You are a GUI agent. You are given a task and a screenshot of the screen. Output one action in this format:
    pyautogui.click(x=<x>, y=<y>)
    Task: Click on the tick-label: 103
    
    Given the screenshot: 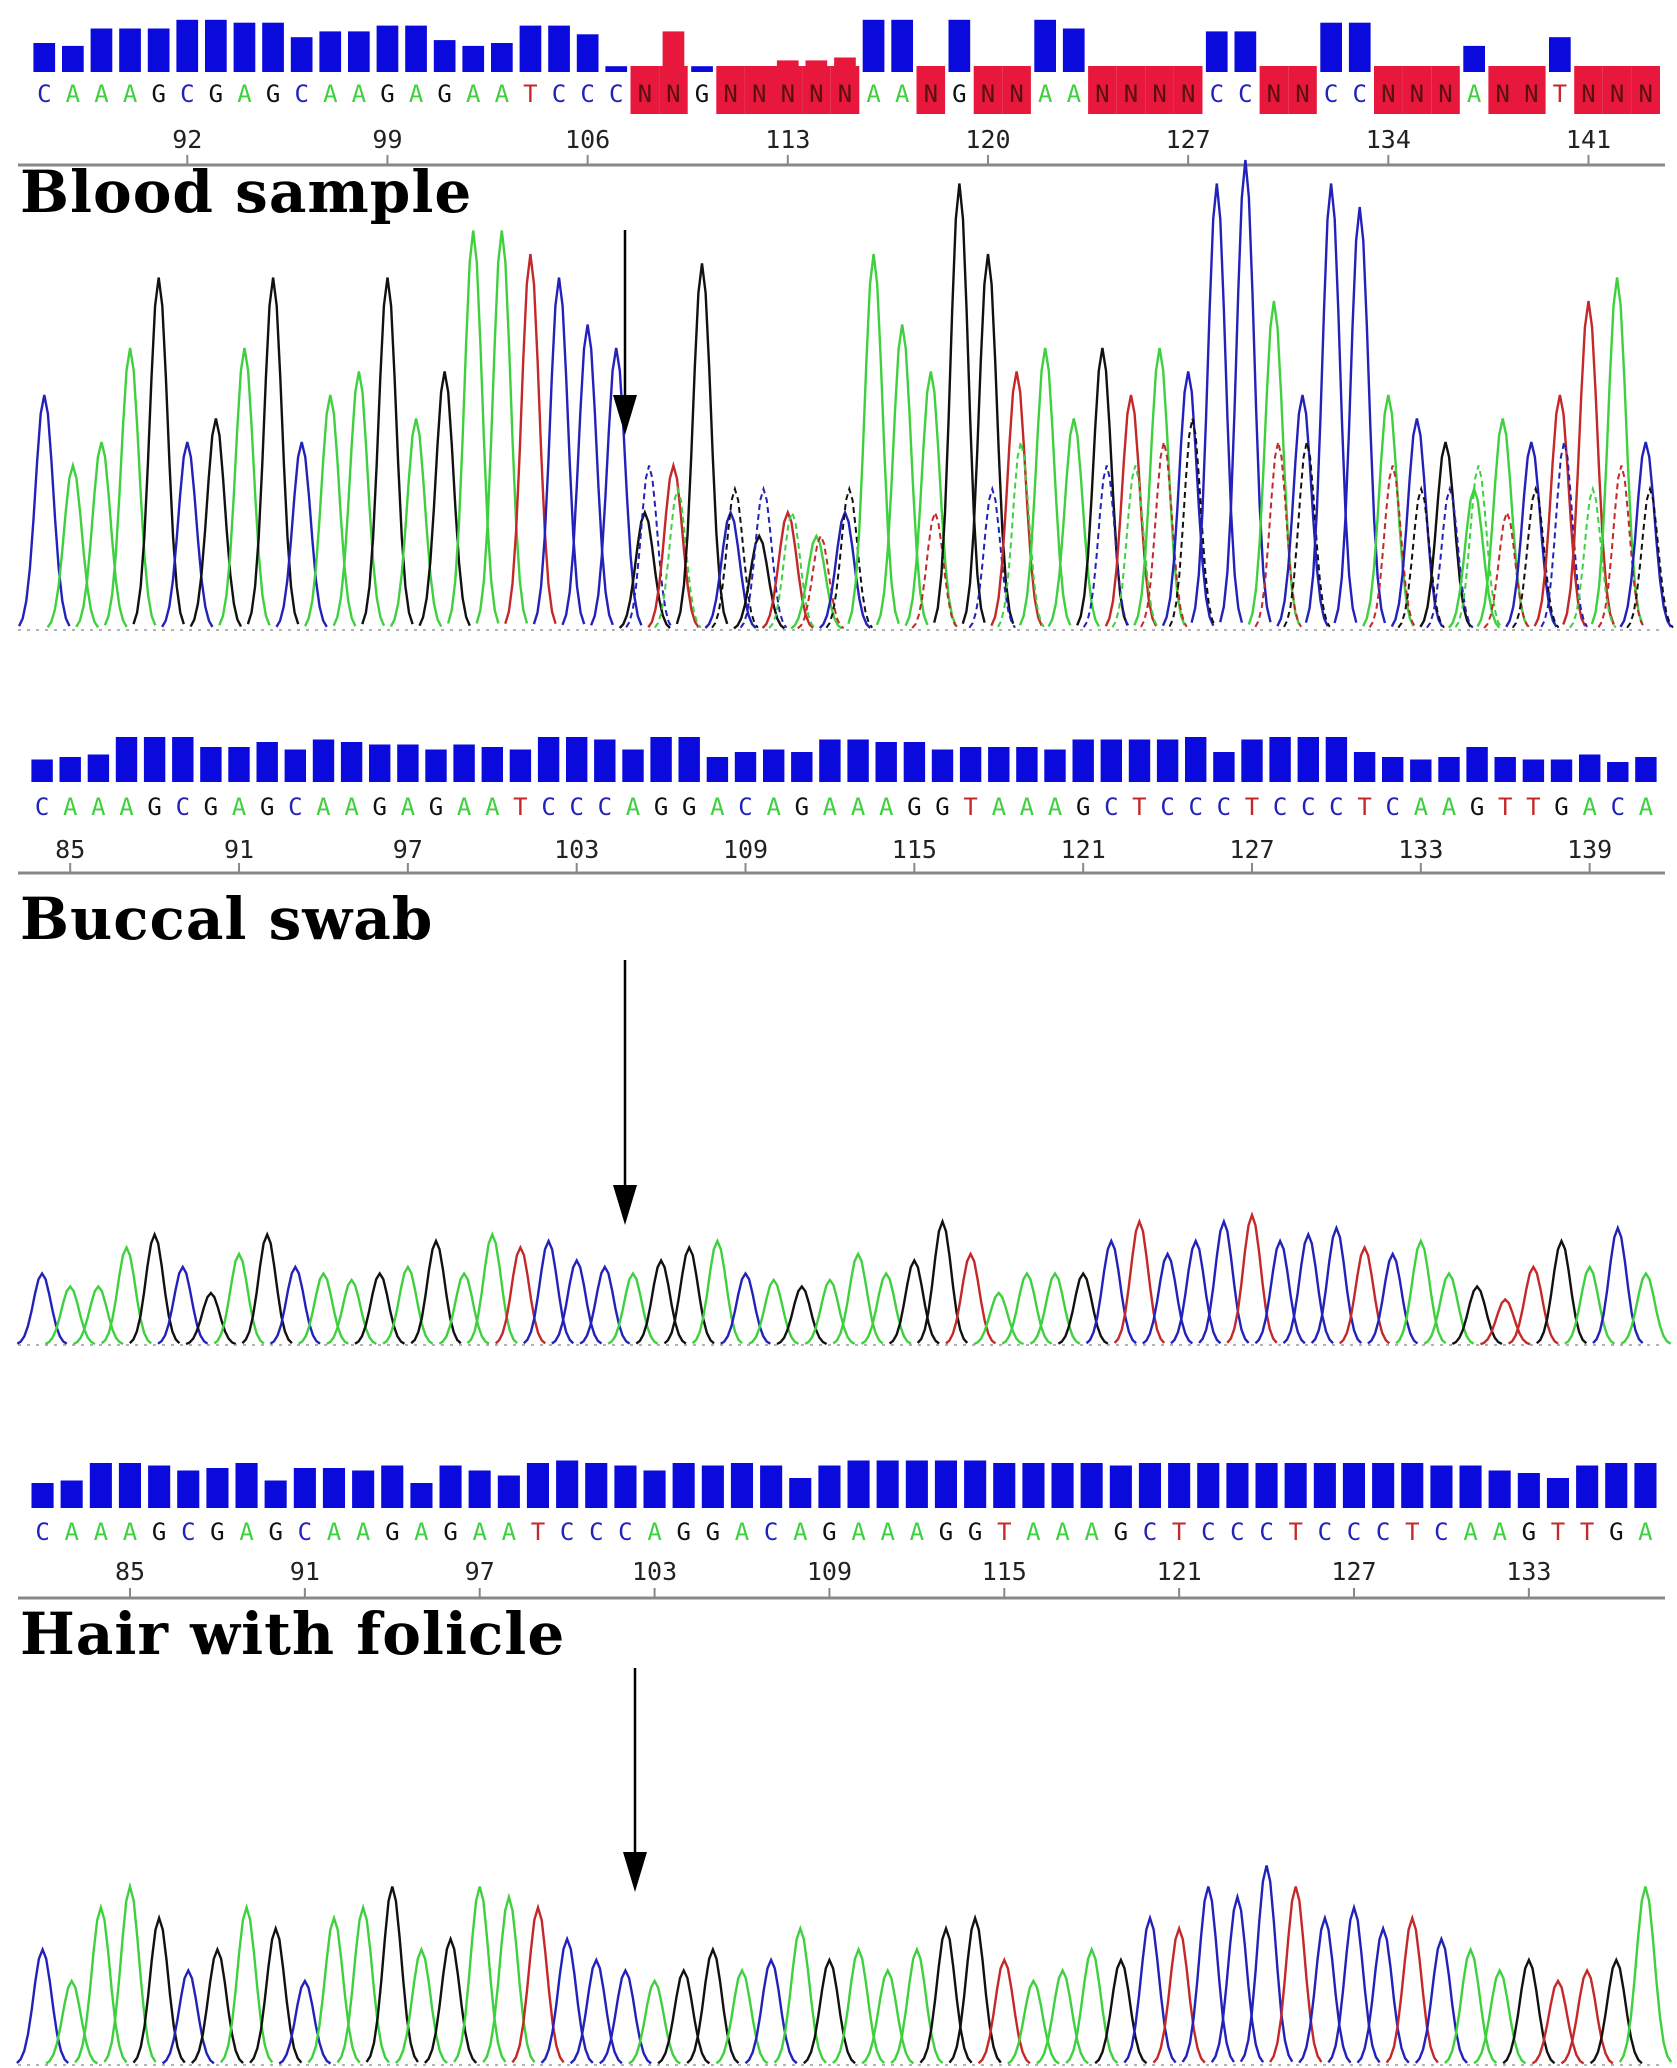 What is the action you would take?
    pyautogui.click(x=576, y=849)
    